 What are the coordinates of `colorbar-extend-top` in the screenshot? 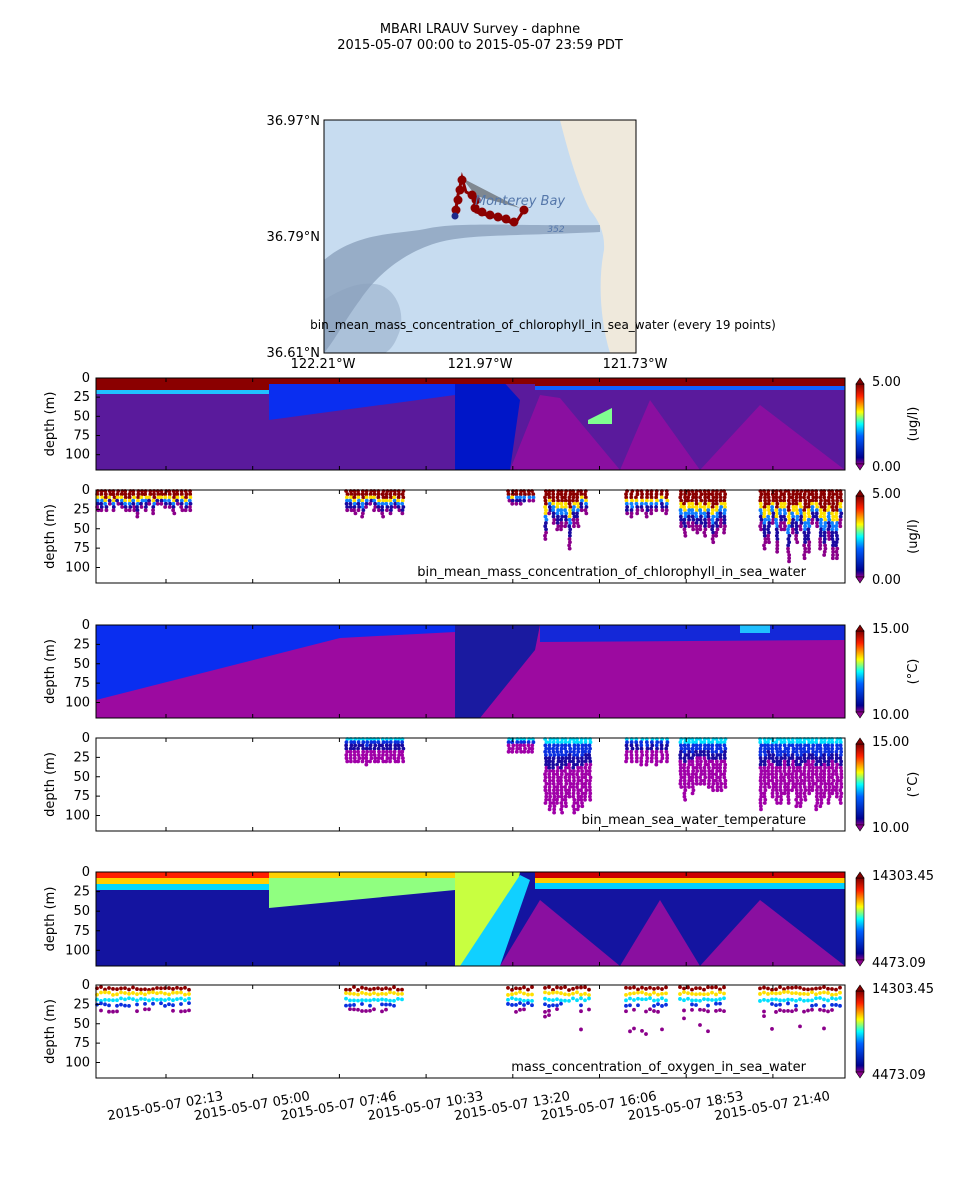 It's located at (860, 628).